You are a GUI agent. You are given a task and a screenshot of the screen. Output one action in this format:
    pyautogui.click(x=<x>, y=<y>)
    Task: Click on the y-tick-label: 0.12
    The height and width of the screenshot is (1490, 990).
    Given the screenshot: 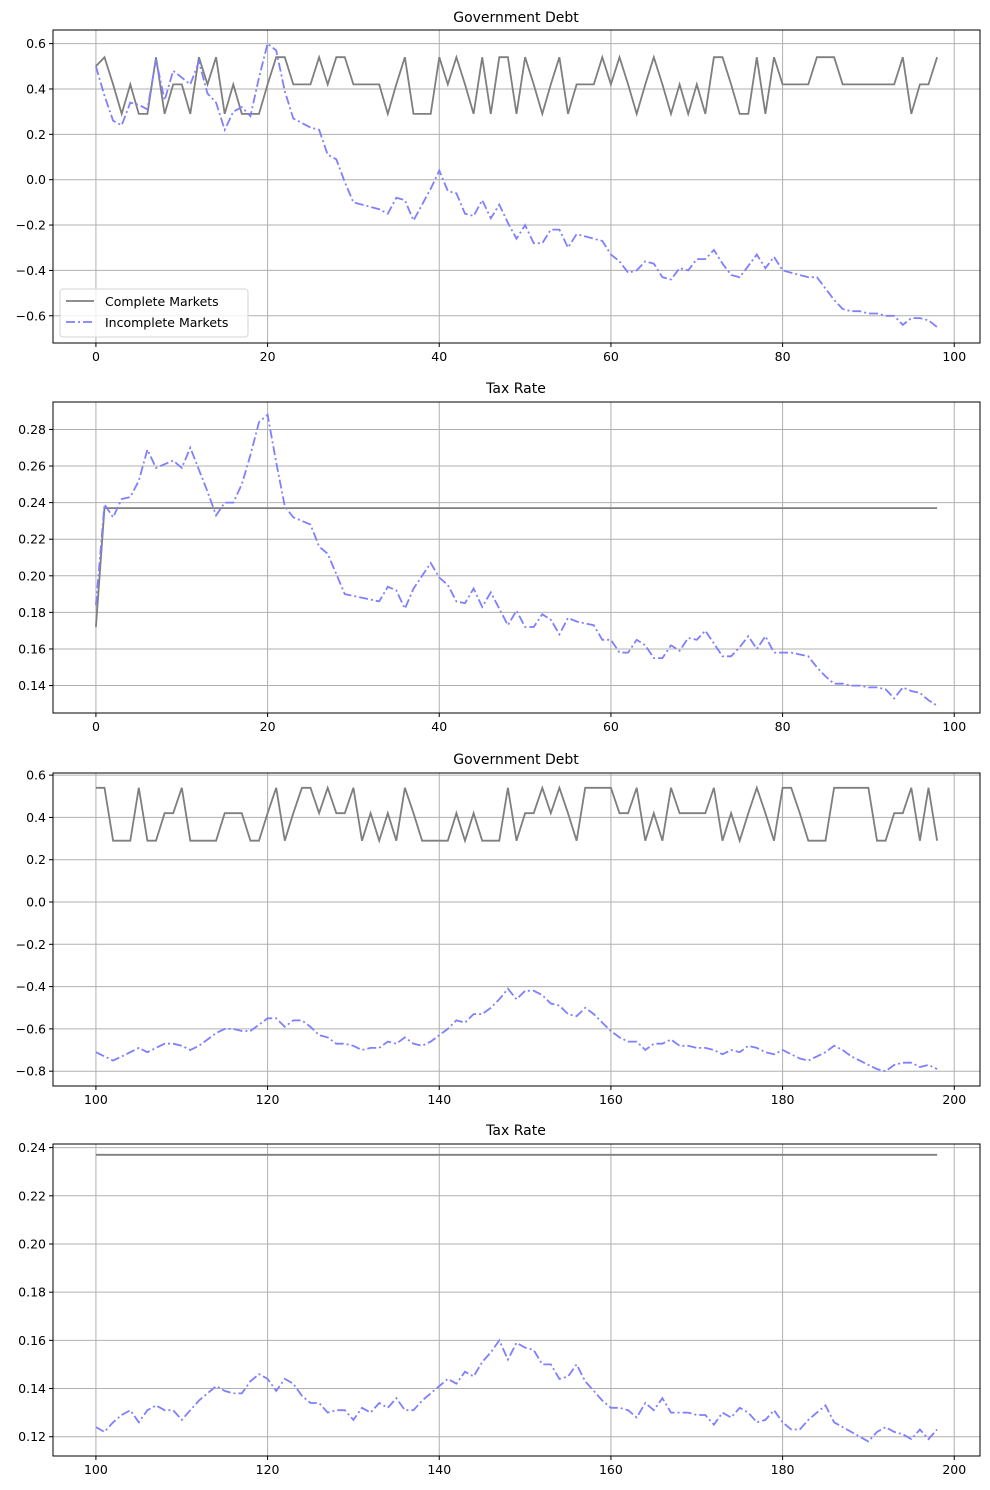 What is the action you would take?
    pyautogui.click(x=32, y=1436)
    